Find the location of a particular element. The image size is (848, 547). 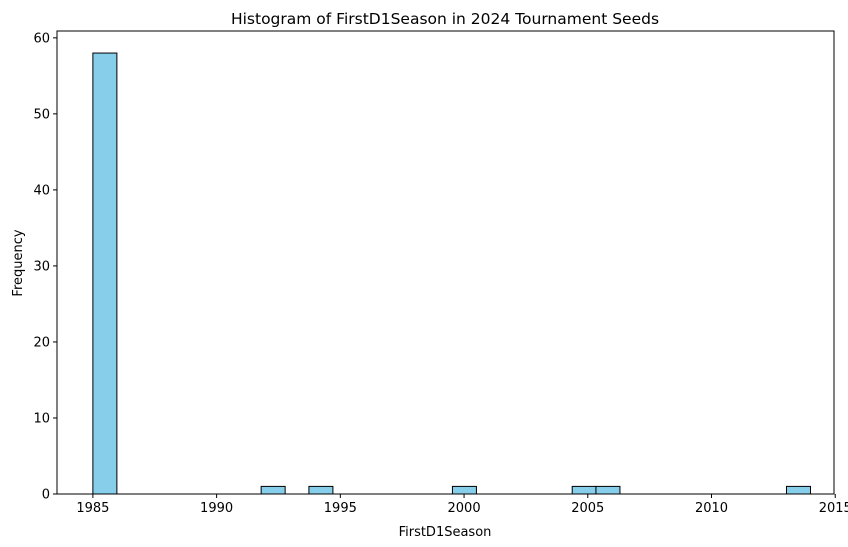

x-tick-label: 2005 is located at coordinates (587, 508).